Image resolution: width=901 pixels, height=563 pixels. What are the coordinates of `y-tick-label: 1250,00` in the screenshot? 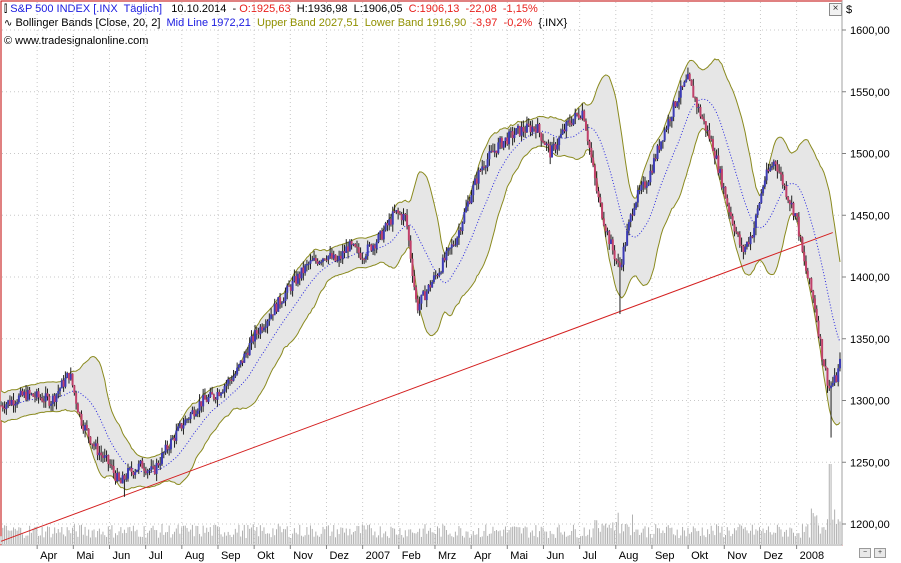 It's located at (870, 463).